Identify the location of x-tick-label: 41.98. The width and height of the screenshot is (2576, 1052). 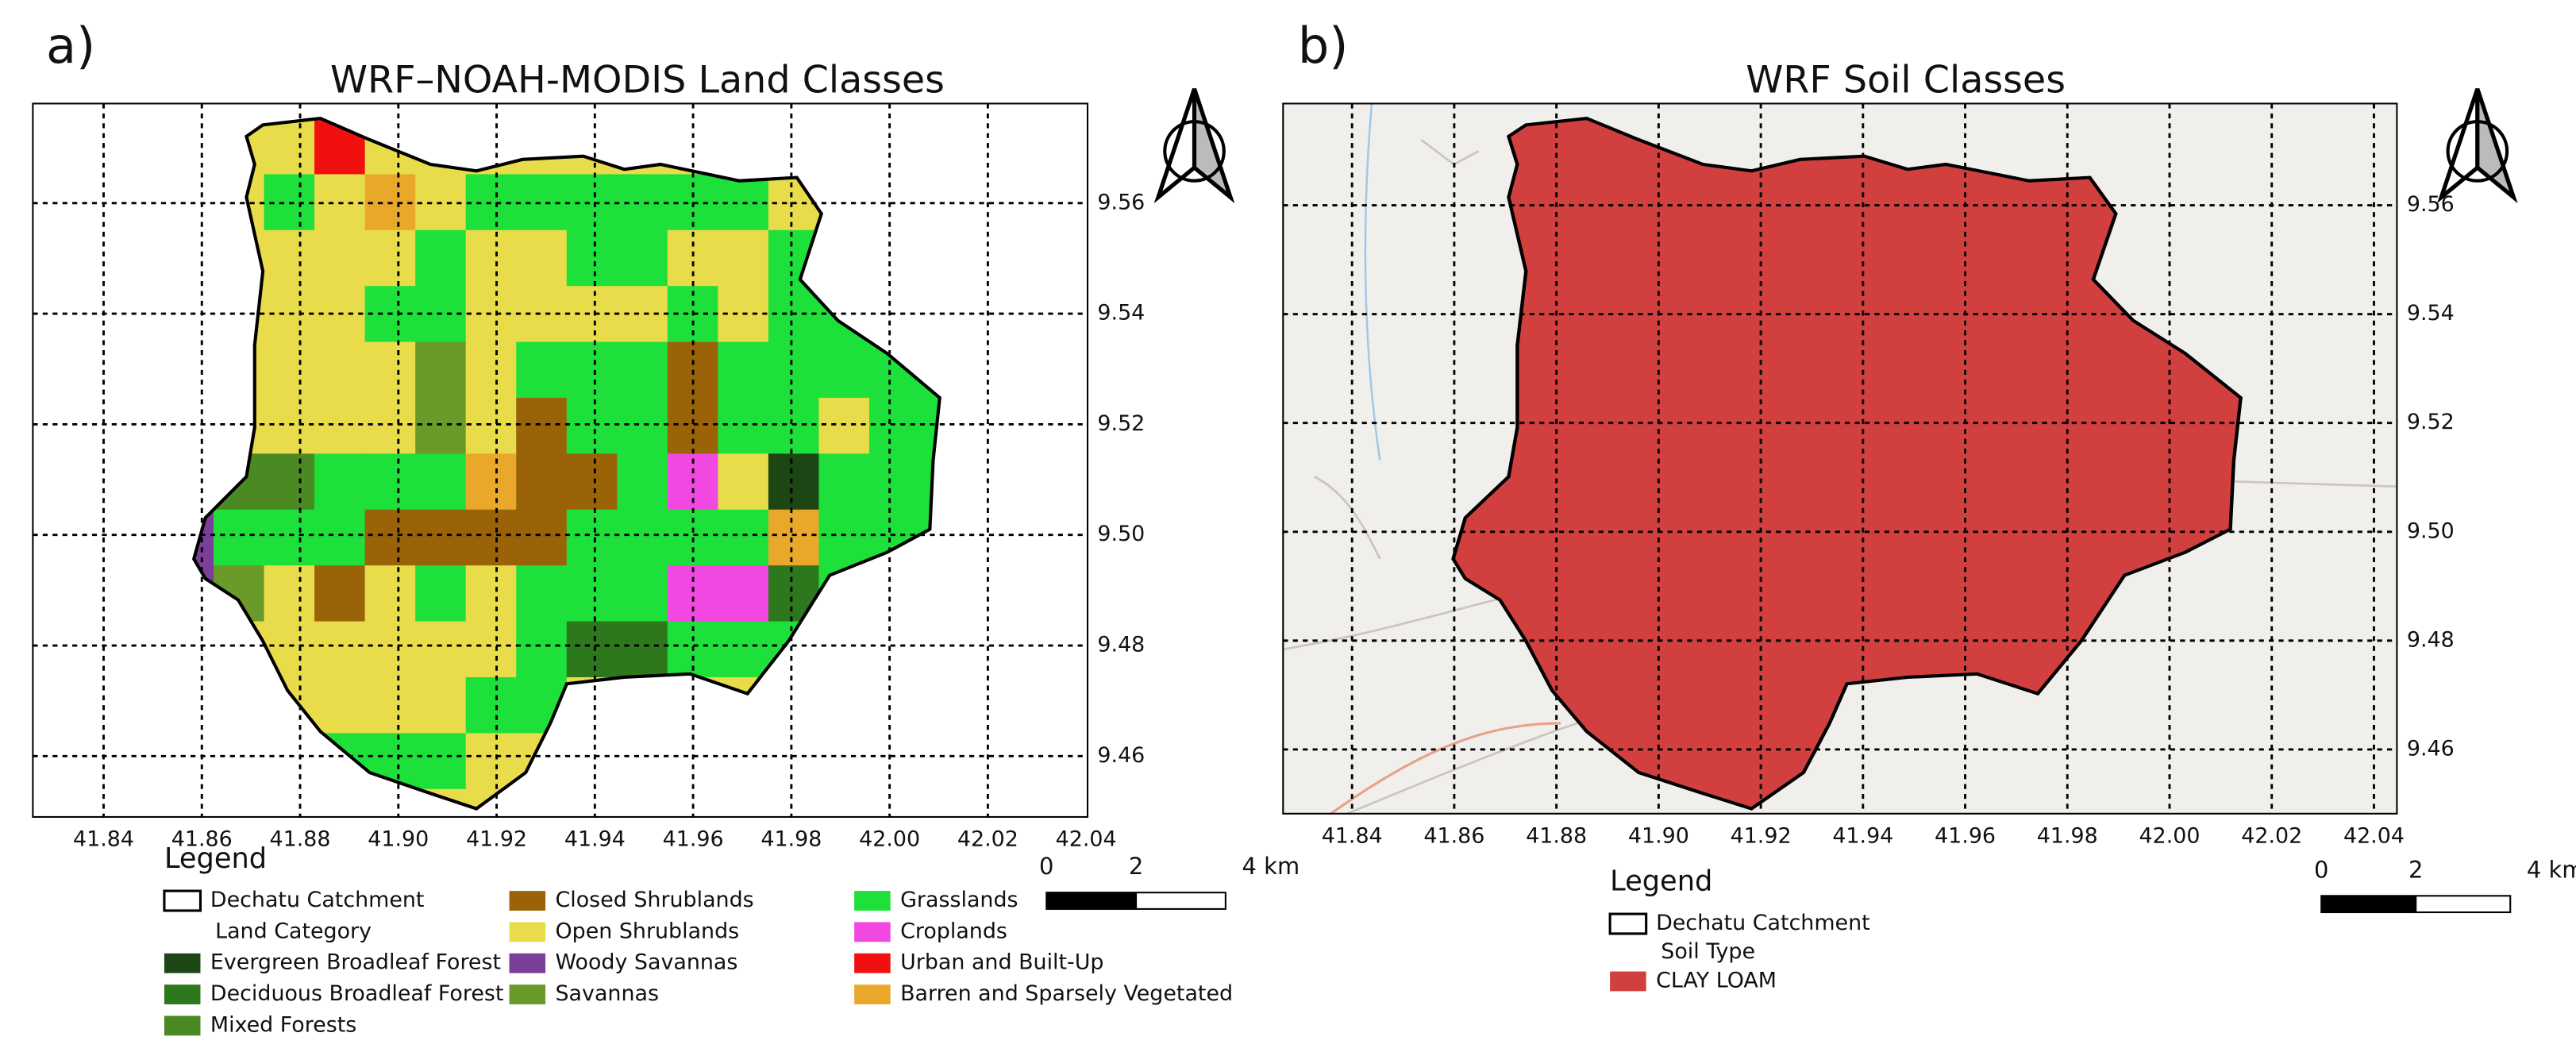
(2067, 835).